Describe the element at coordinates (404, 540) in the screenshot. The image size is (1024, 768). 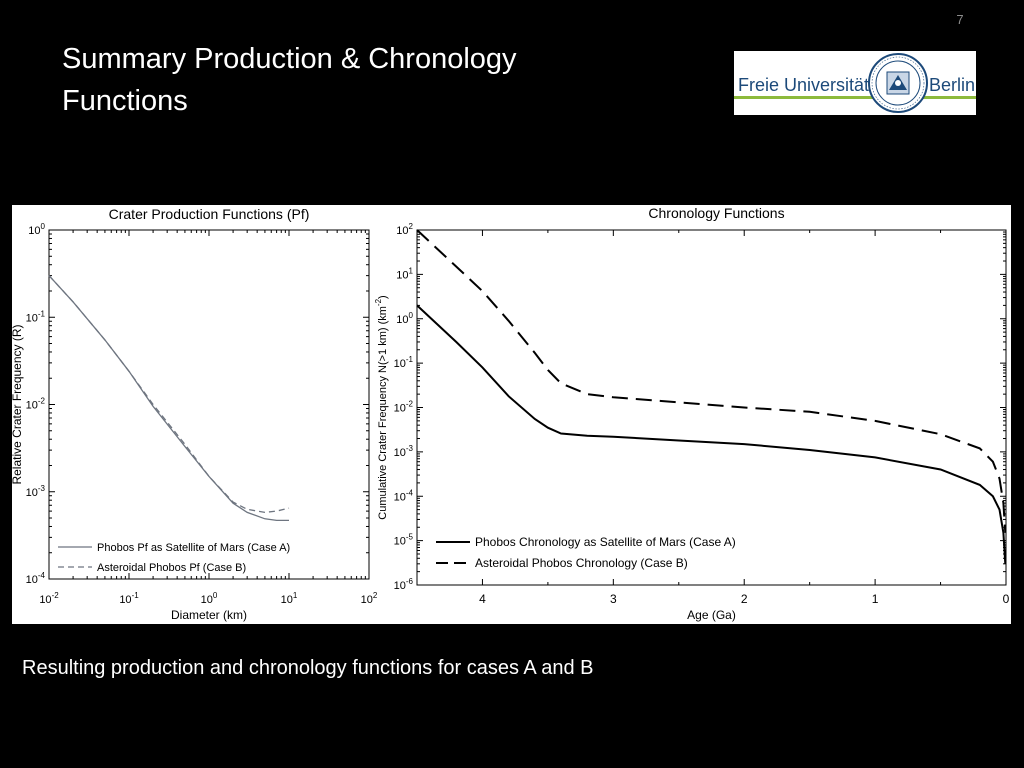
I see `chrono-y-tick-label: 10⁻⁵` at that location.